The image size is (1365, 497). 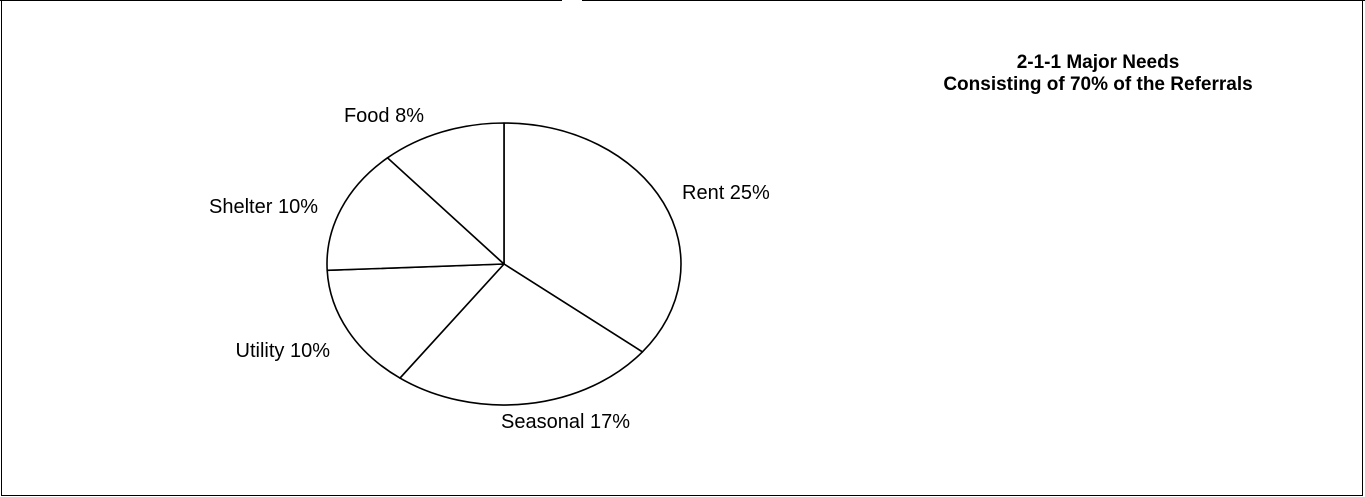 I want to click on slice-label-seasonal: Seasonal 17%, so click(x=565, y=422).